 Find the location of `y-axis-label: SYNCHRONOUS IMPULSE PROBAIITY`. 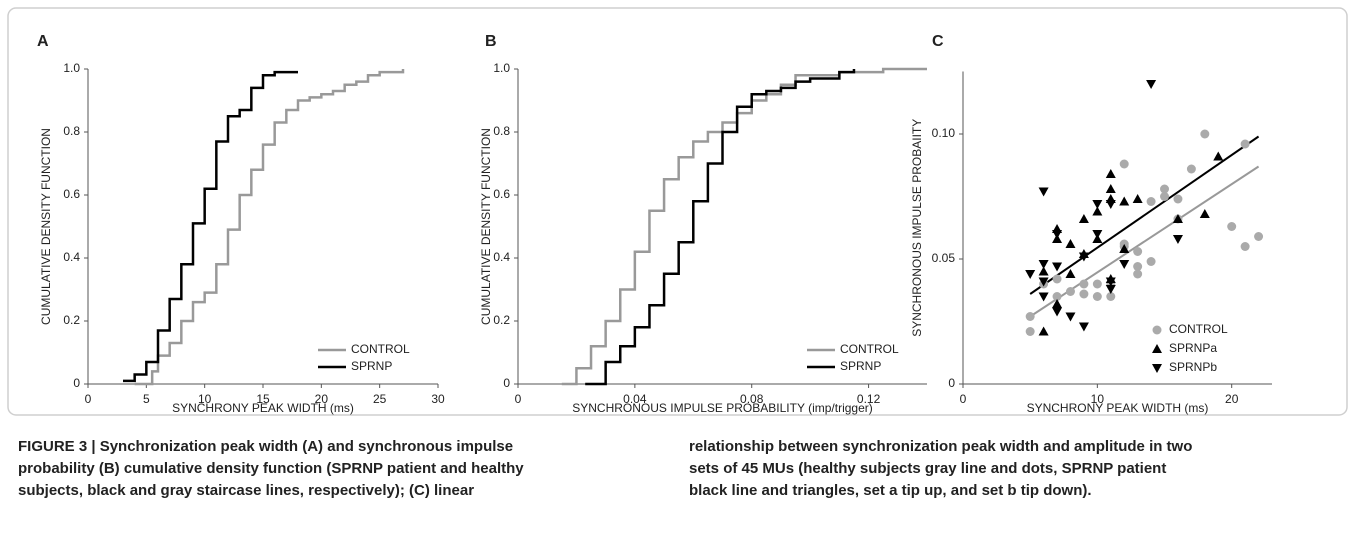

y-axis-label: SYNCHRONOUS IMPULSE PROBAIITY is located at coordinates (917, 228).